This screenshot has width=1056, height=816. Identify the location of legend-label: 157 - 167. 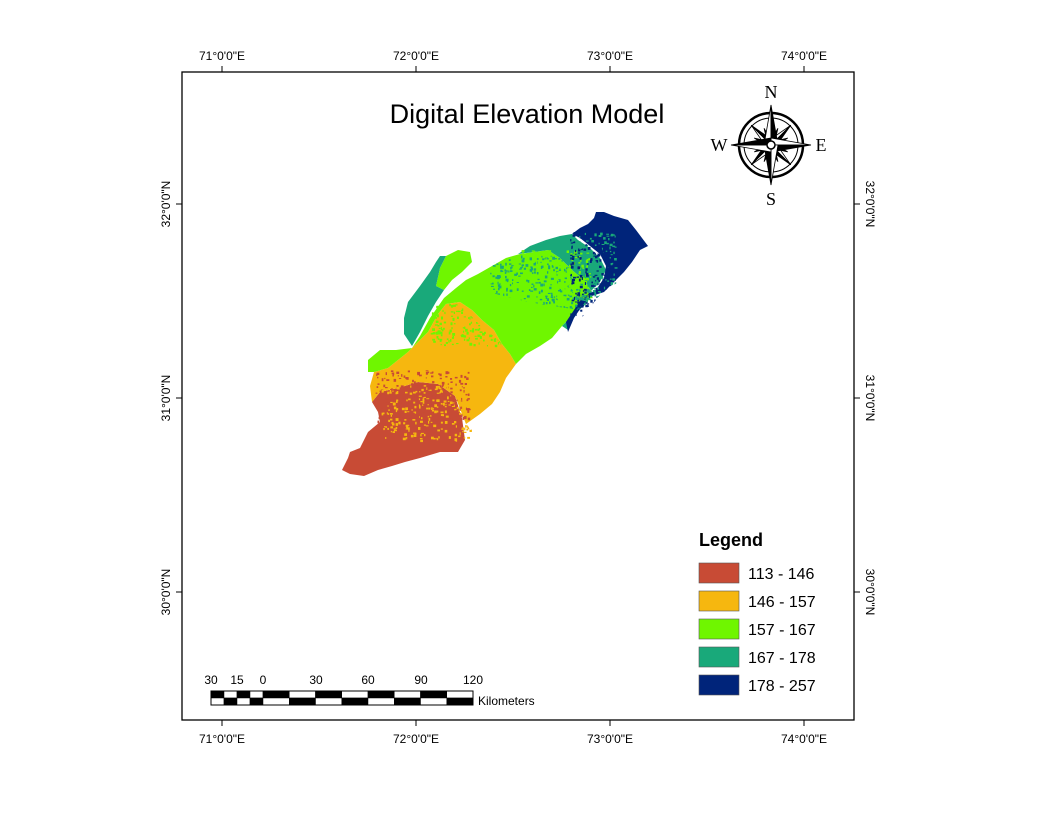
(782, 630).